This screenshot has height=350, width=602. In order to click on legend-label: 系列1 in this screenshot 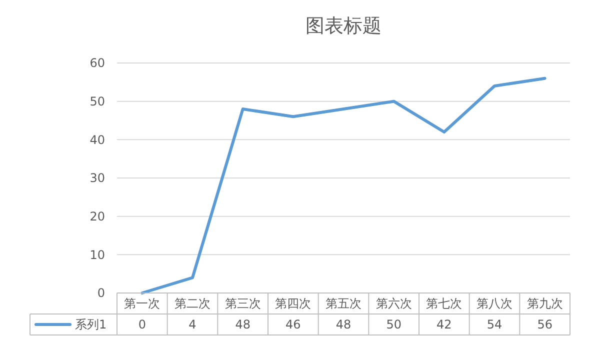, I will do `click(91, 325)`.